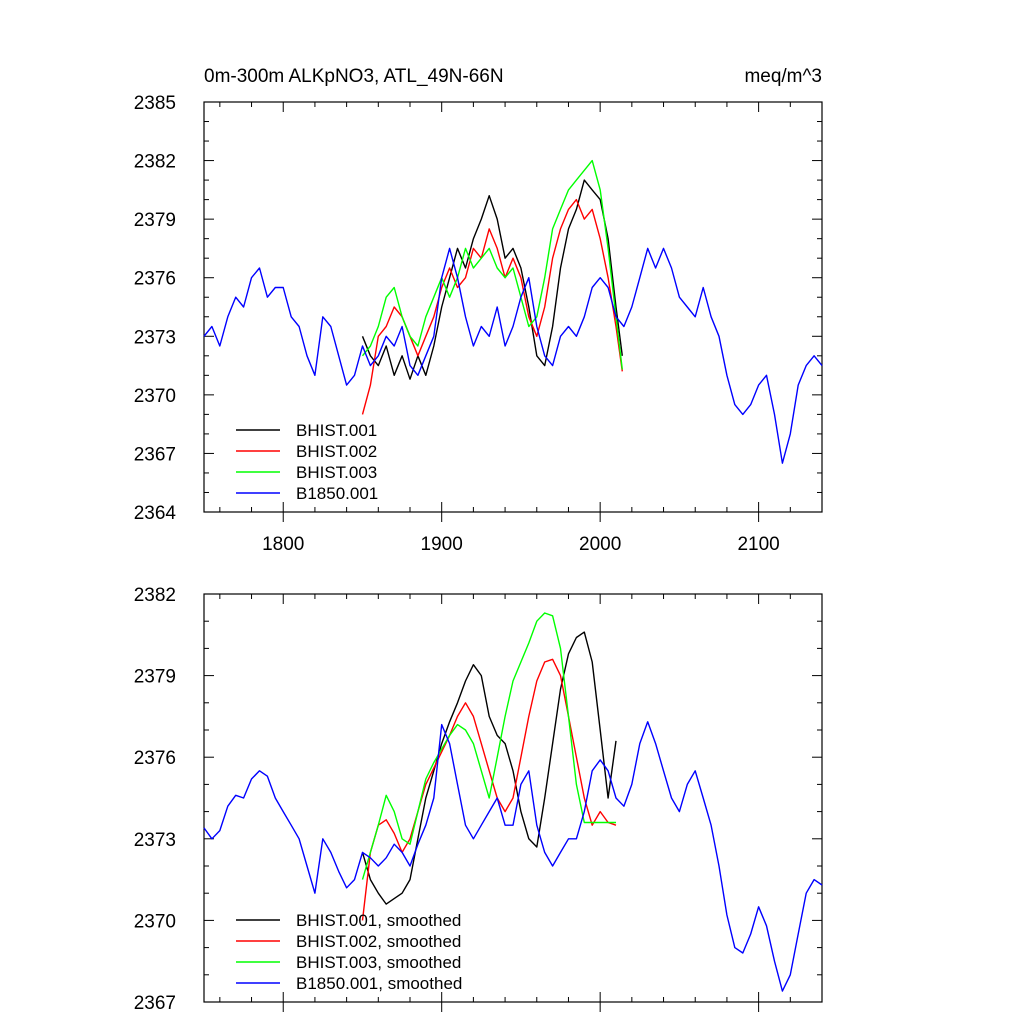 Image resolution: width=1024 pixels, height=1024 pixels. I want to click on legend-label: BHIST.002, smoothed, so click(378, 941).